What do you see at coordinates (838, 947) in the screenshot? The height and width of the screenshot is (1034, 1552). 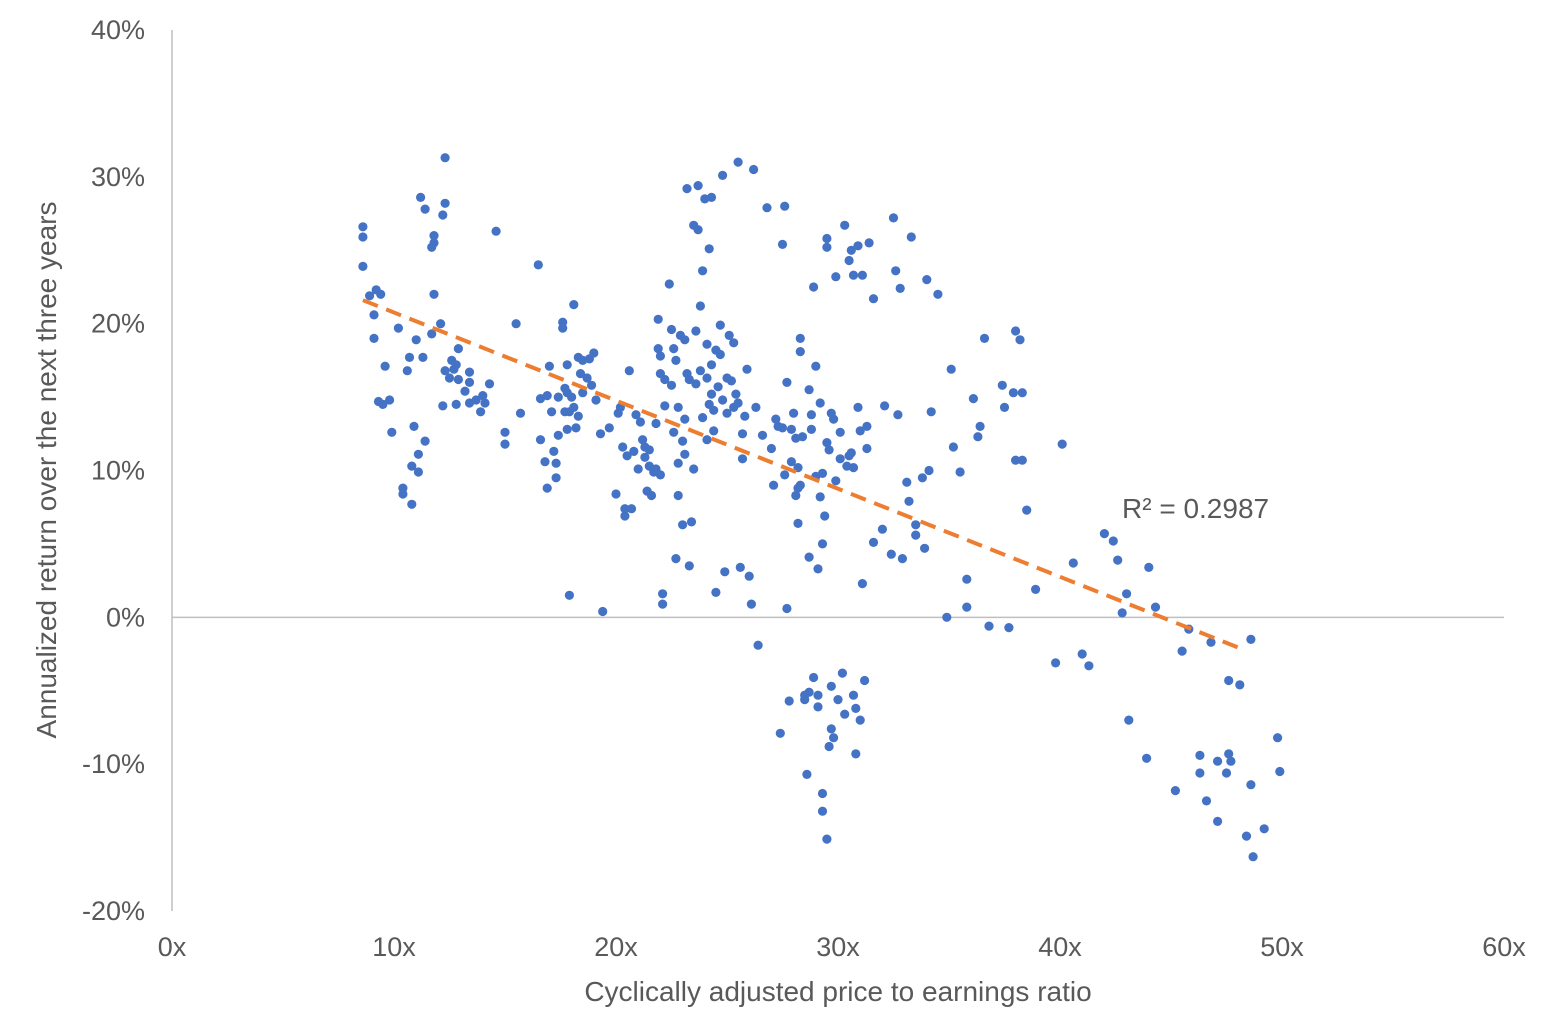 I see `x-tick-label: 30x` at bounding box center [838, 947].